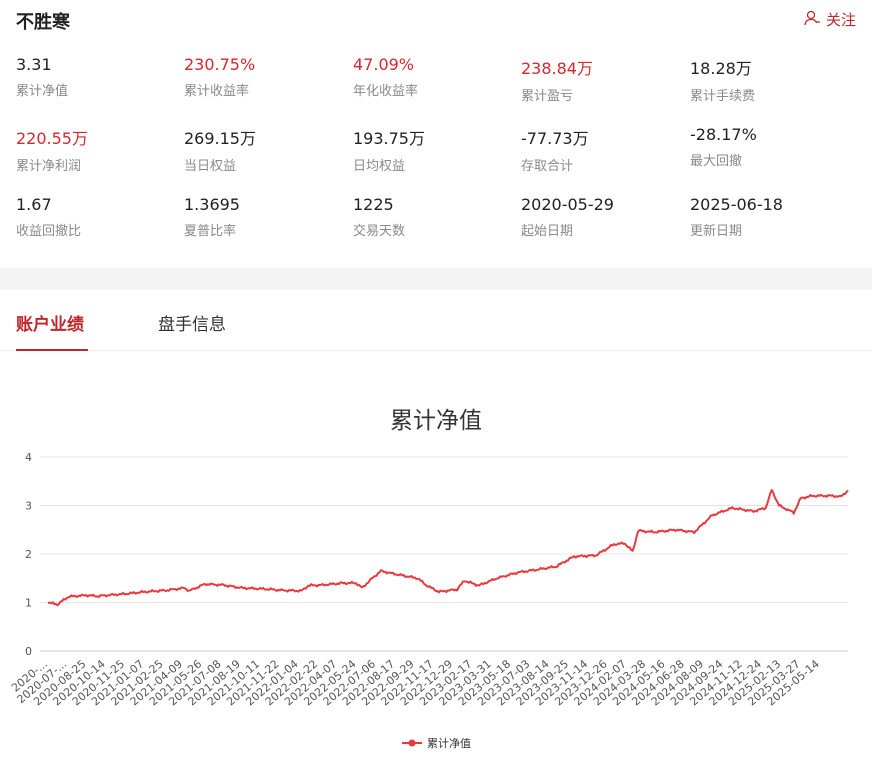  Describe the element at coordinates (436, 20) in the screenshot. I see `header: 不胜寒 关注` at that location.